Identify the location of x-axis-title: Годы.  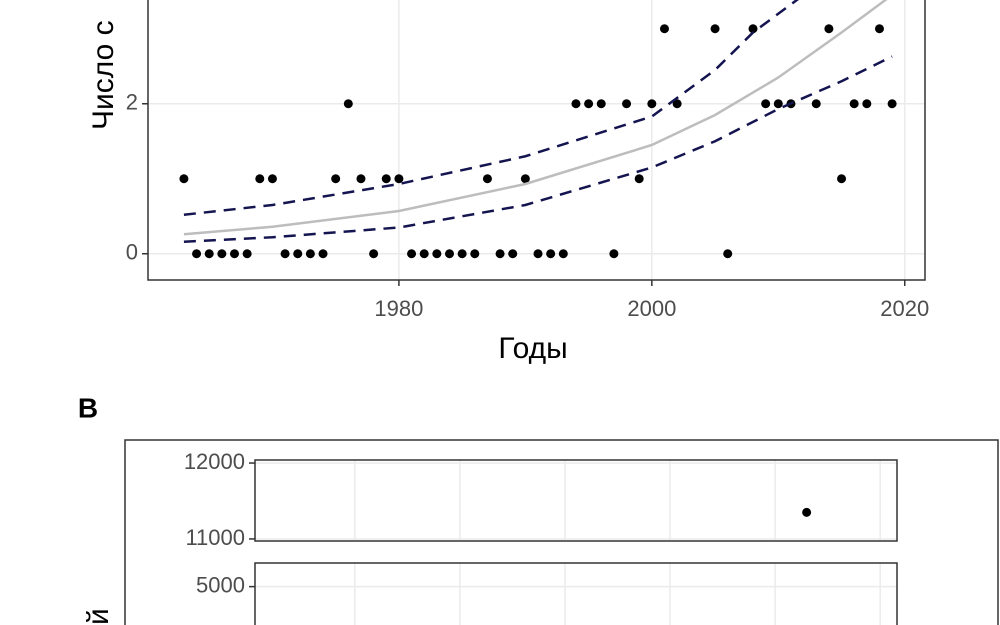
(532, 348).